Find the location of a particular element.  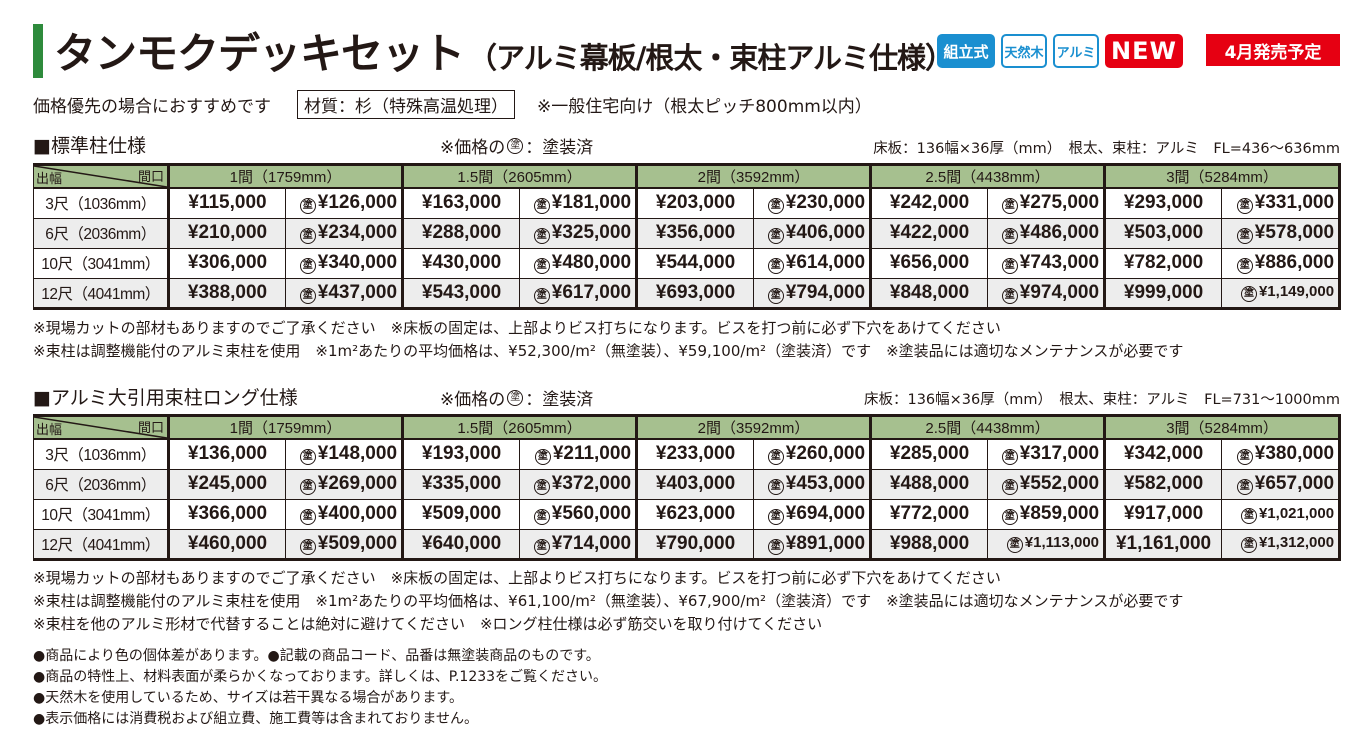

title-accent-bar is located at coordinates (38, 51).